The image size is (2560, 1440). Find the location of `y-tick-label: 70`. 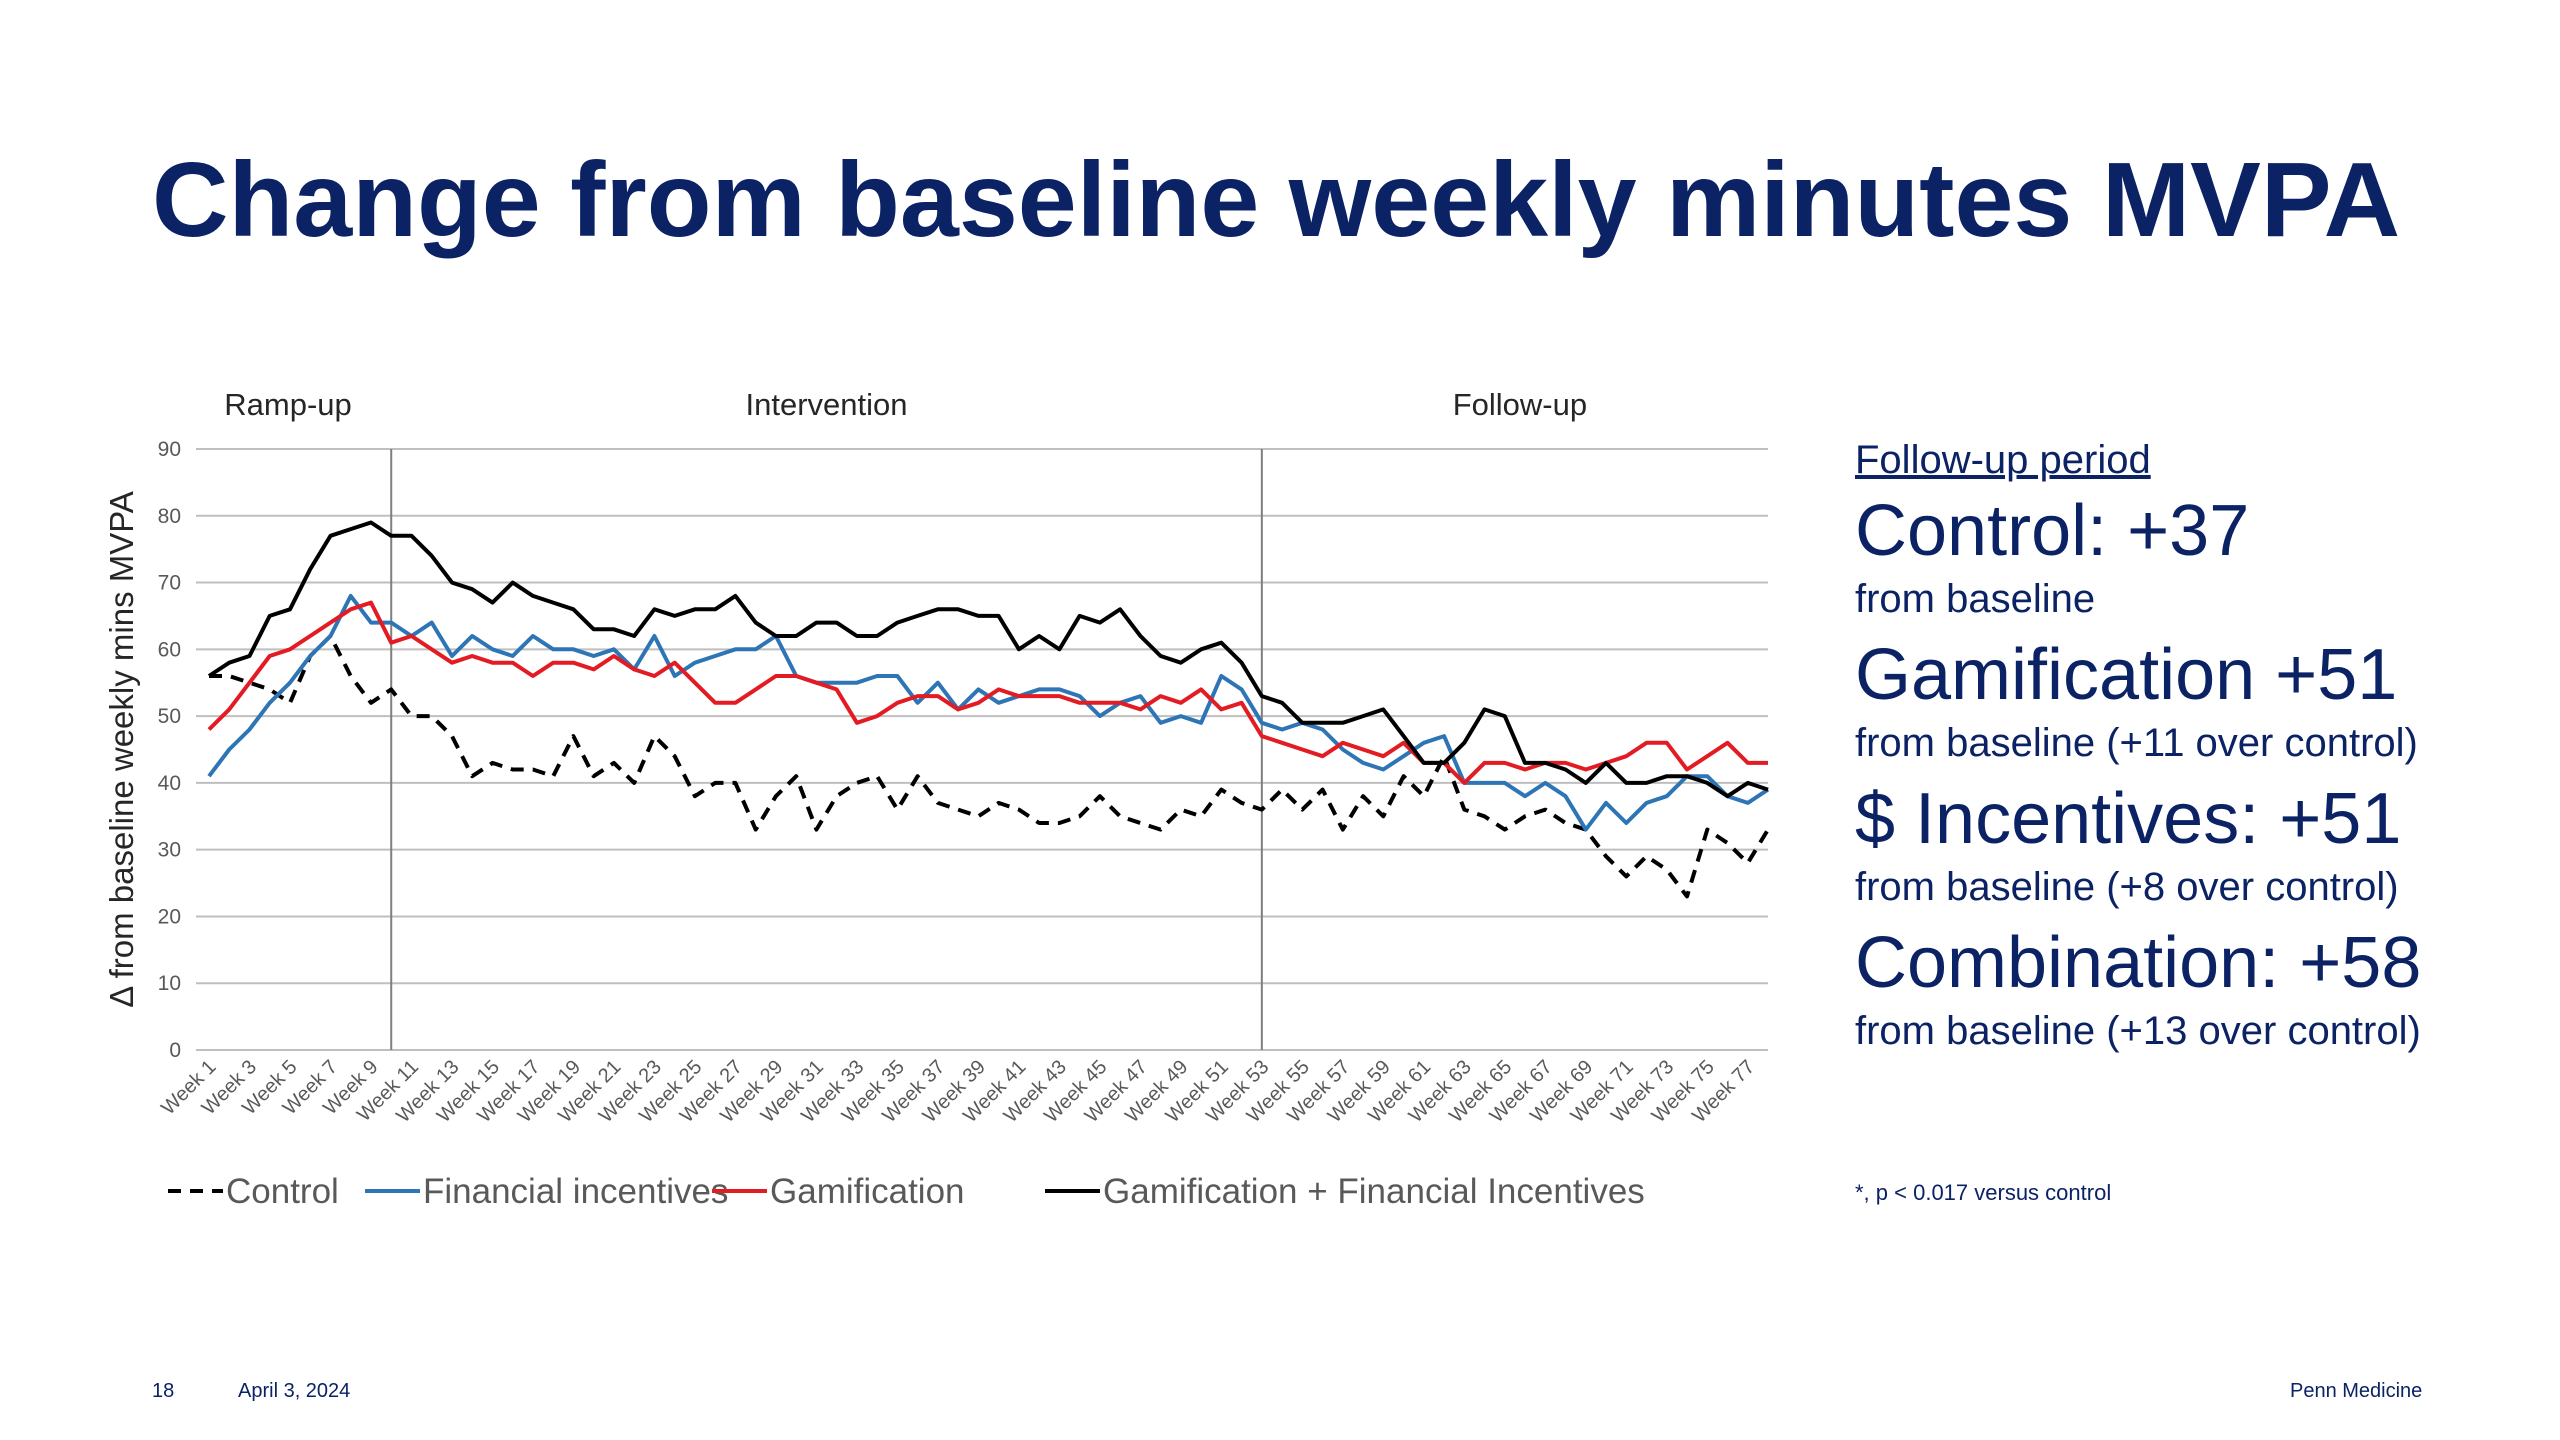

y-tick-label: 70 is located at coordinates (169, 583).